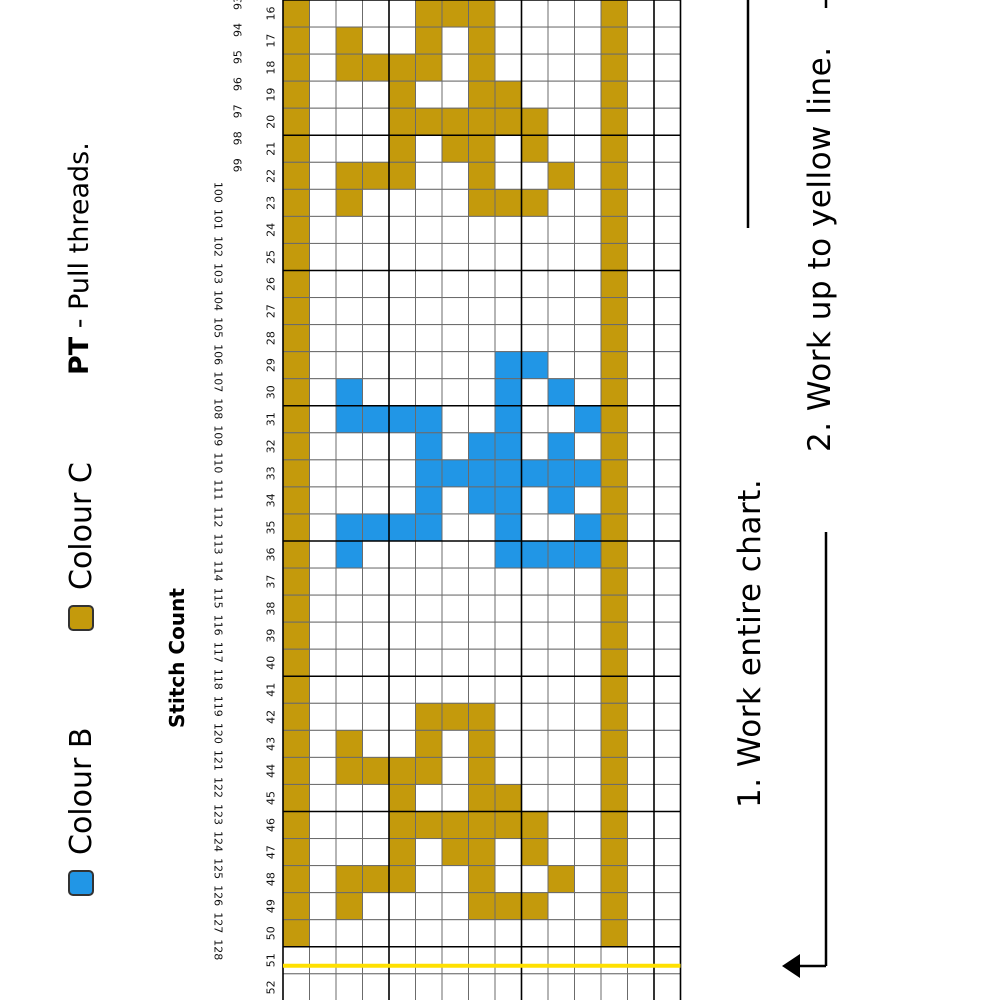  I want to click on row-number-outer: 109, so click(218, 435).